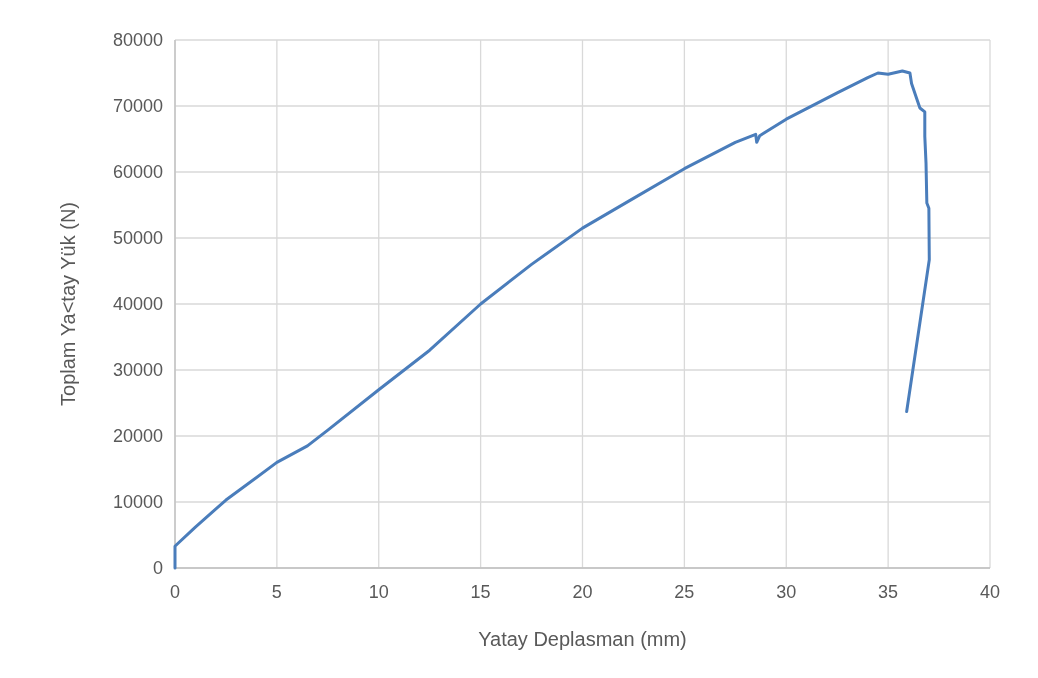 The width and height of the screenshot is (1038, 678). Describe the element at coordinates (582, 639) in the screenshot. I see `x-axis-title: Yatay Deplasman (mm)` at that location.